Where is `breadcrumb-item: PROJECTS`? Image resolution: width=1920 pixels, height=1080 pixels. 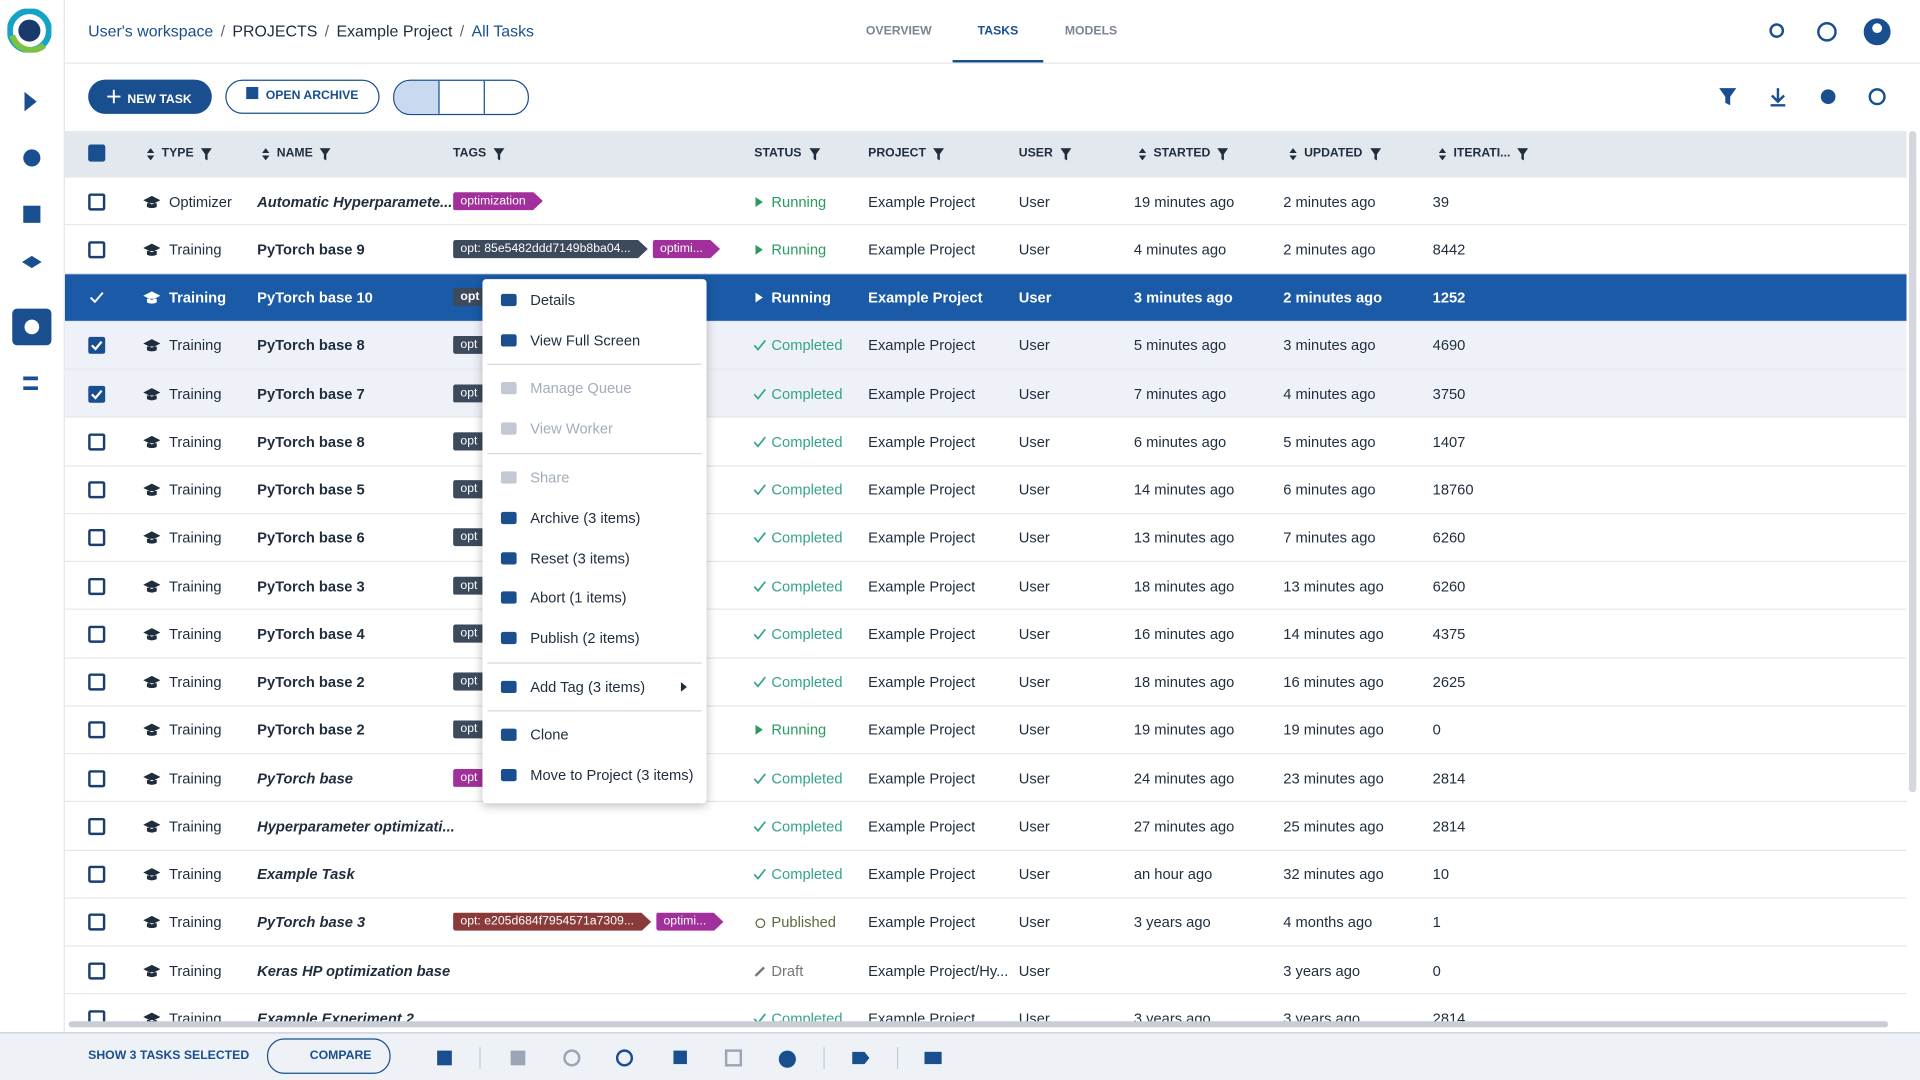 breadcrumb-item: PROJECTS is located at coordinates (275, 31).